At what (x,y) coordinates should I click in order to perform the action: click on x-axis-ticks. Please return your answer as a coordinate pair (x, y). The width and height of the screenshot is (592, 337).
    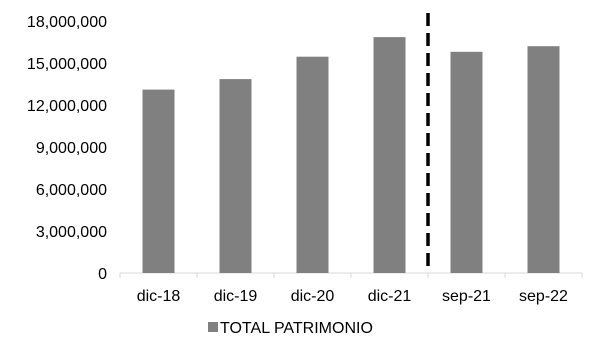
    Looking at the image, I should click on (351, 275).